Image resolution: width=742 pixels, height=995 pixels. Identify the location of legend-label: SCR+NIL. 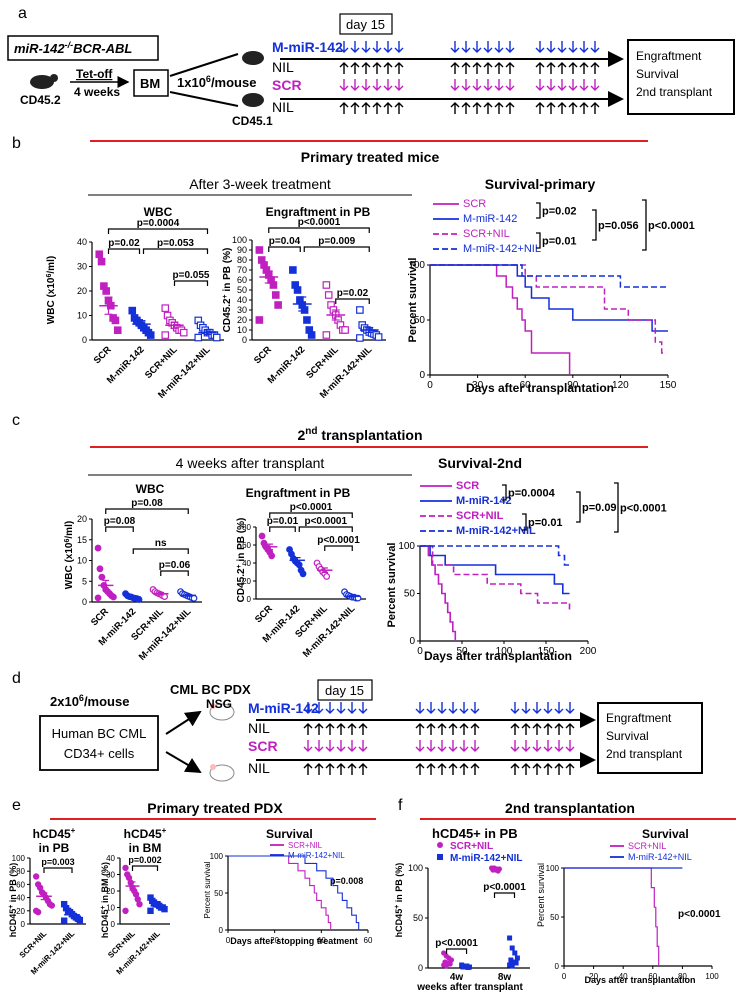
(471, 846).